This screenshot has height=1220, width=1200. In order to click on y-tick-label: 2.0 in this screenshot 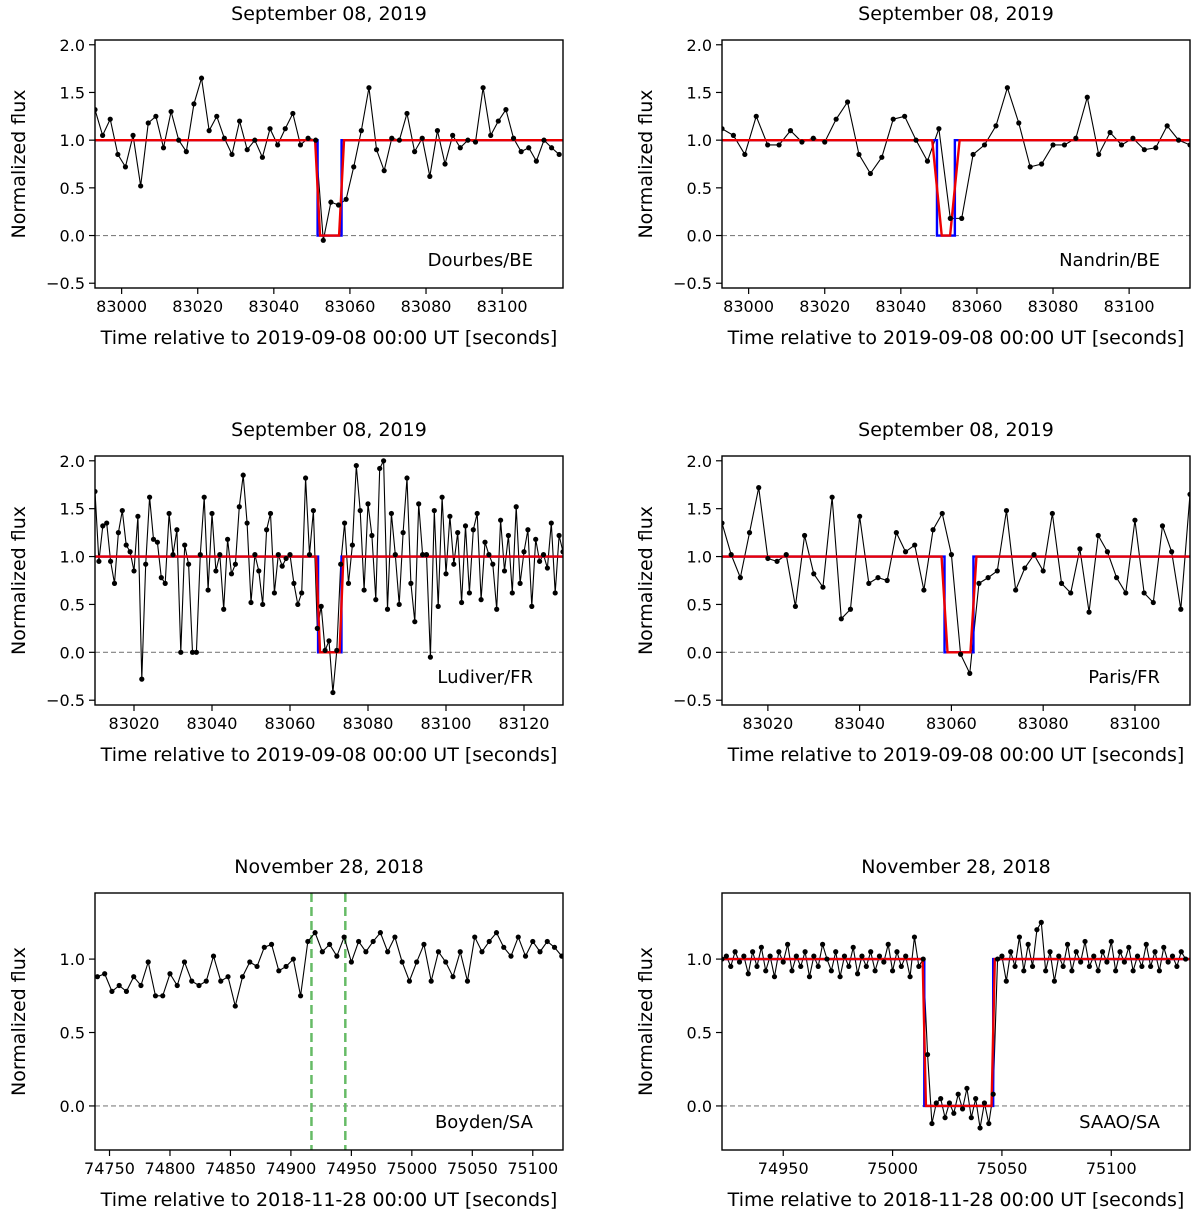, I will do `click(72, 461)`.